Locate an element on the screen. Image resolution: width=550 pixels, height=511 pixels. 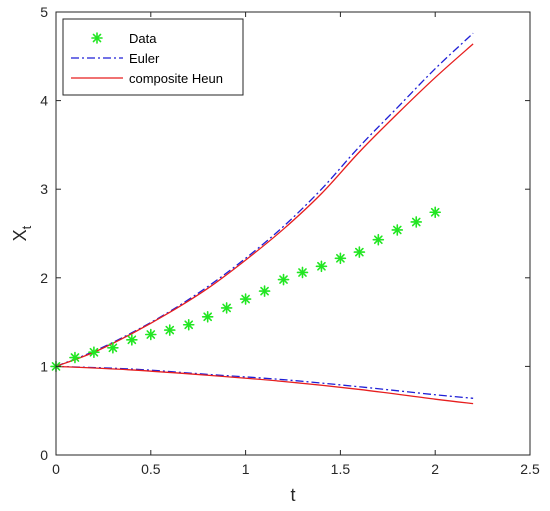
x-tick-label: 1 is located at coordinates (246, 469).